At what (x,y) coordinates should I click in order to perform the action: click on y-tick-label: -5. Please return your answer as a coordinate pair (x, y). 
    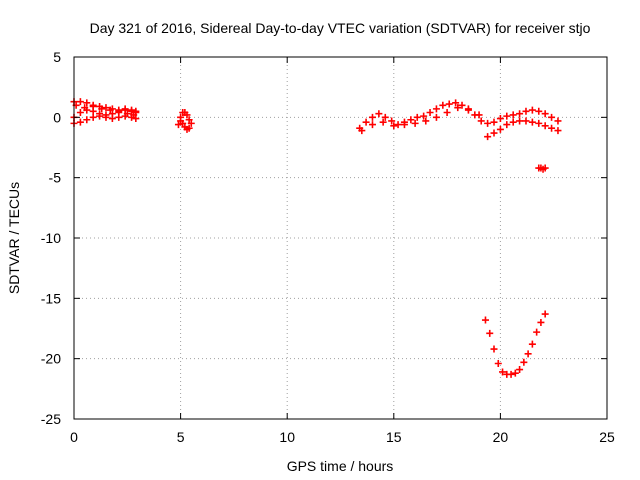
    Looking at the image, I should click on (55, 178).